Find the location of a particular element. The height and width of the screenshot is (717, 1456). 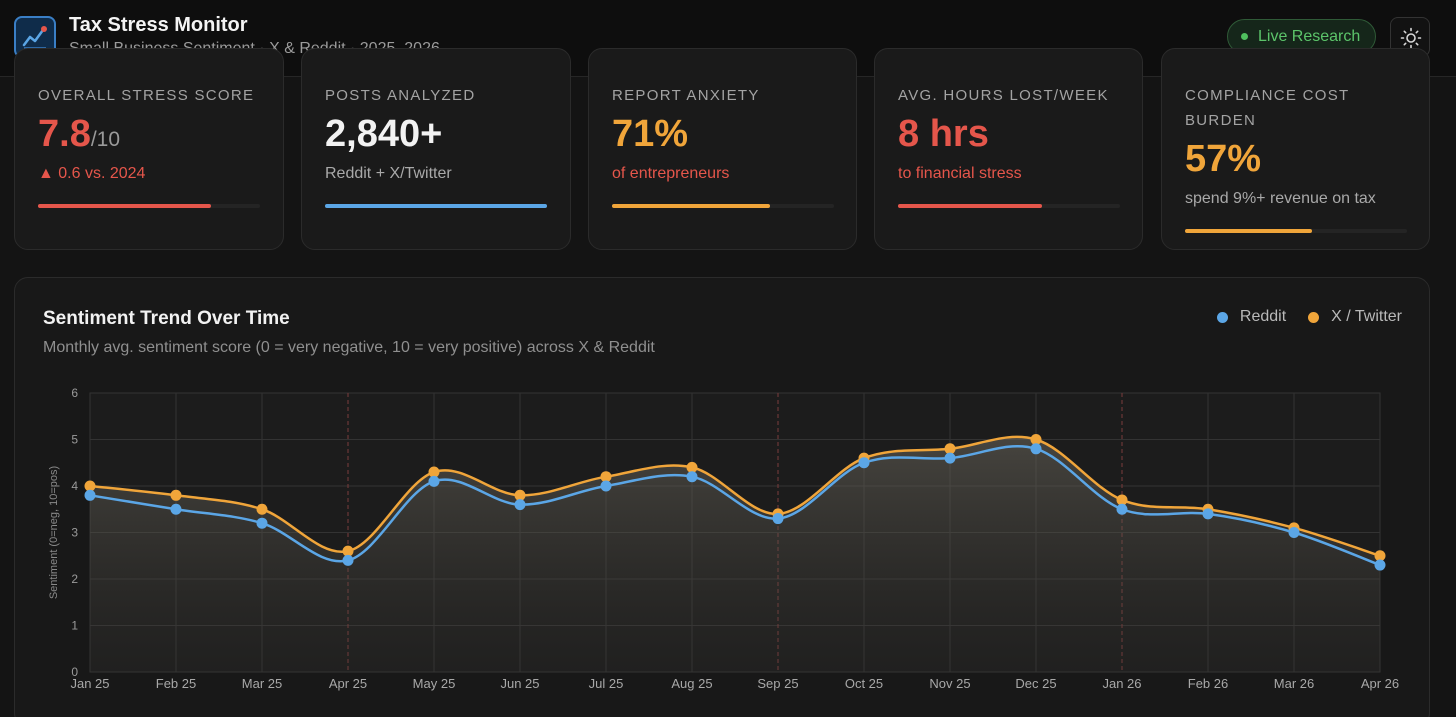

kpi-label: Report Anxiety is located at coordinates (686, 95).